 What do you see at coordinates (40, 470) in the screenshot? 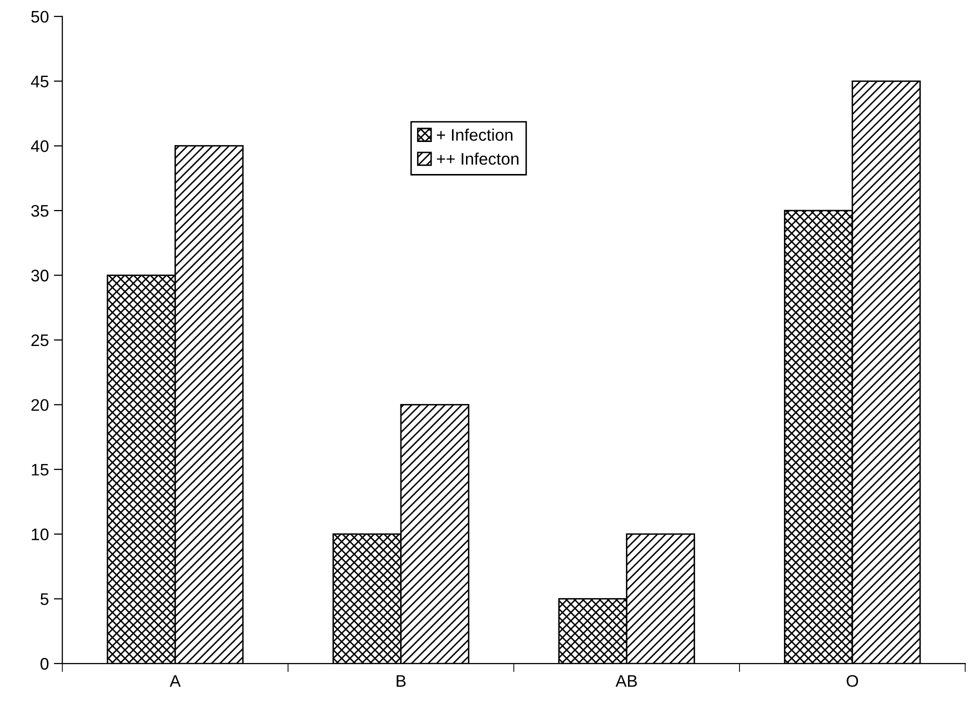
I see `y-tick-label: 15` at bounding box center [40, 470].